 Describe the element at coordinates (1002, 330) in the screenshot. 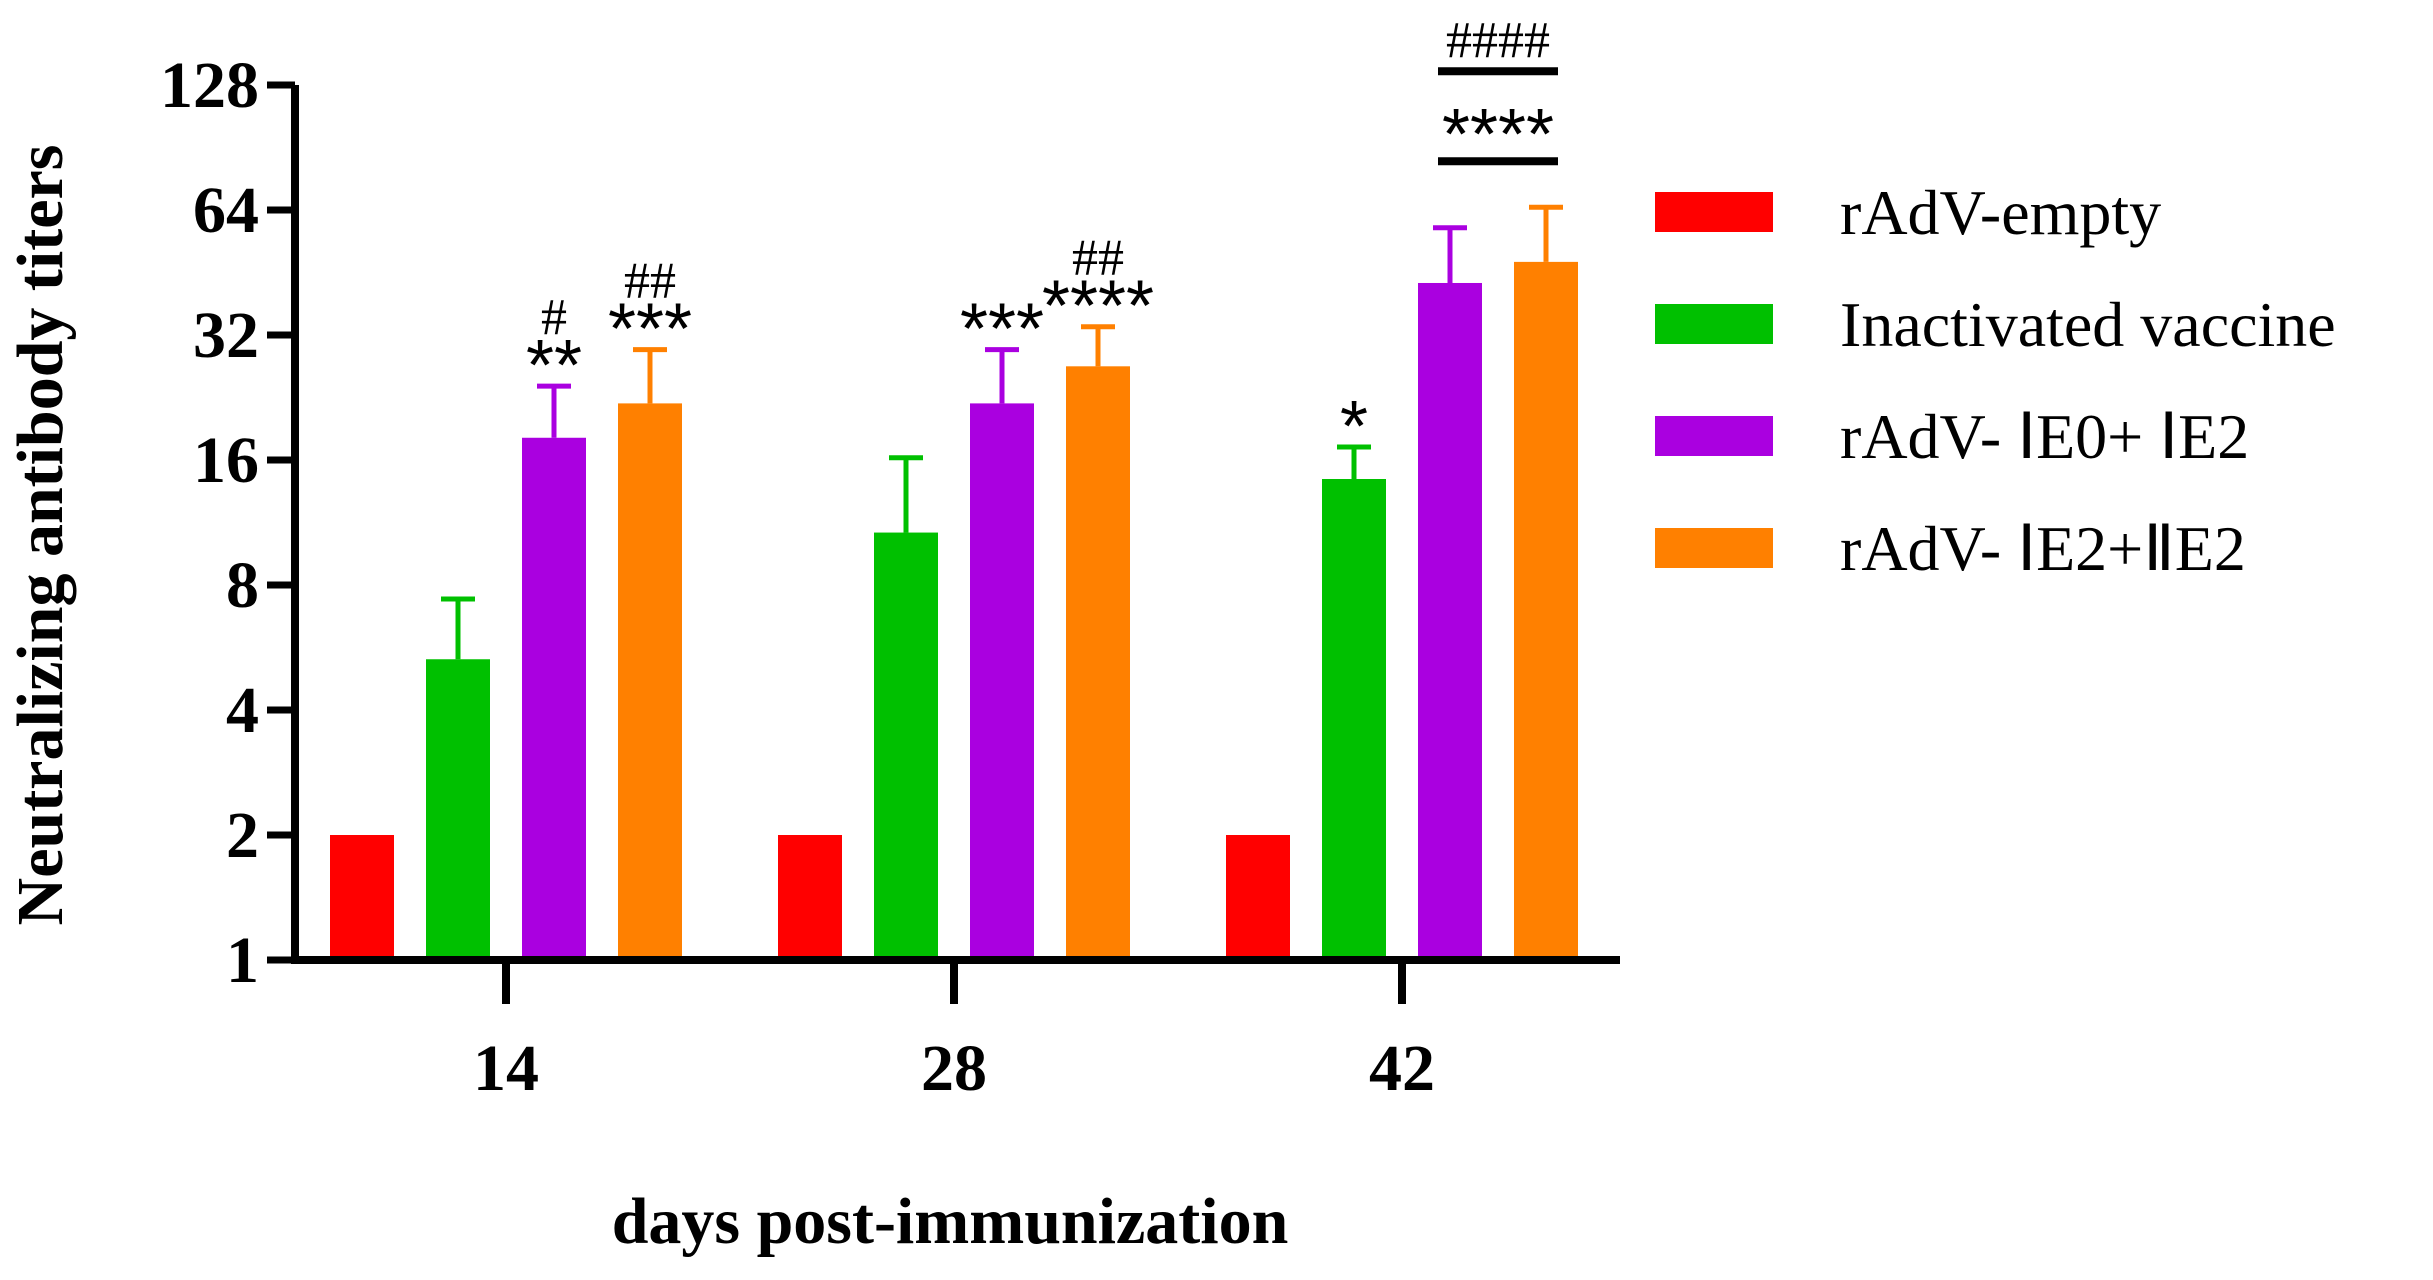

I see `significance-stars-28-series-3: ***` at that location.